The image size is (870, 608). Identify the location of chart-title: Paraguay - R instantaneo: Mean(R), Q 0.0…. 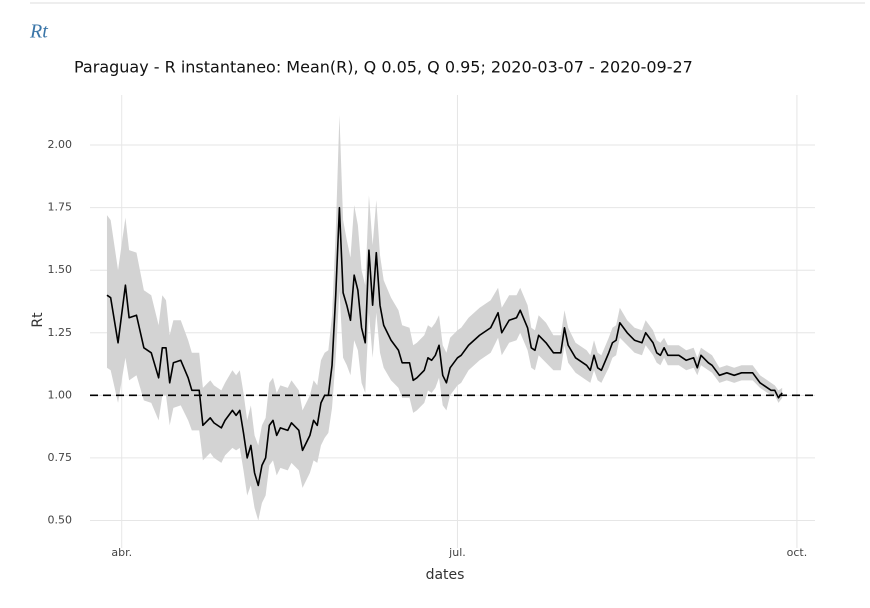
(383, 67).